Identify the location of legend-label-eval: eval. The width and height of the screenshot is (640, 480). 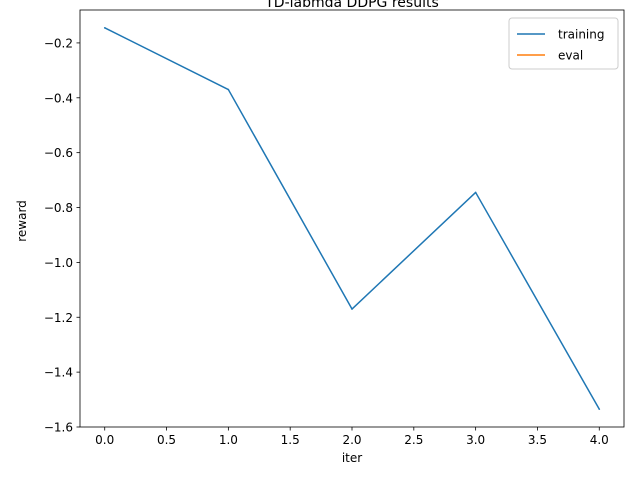
(570, 56).